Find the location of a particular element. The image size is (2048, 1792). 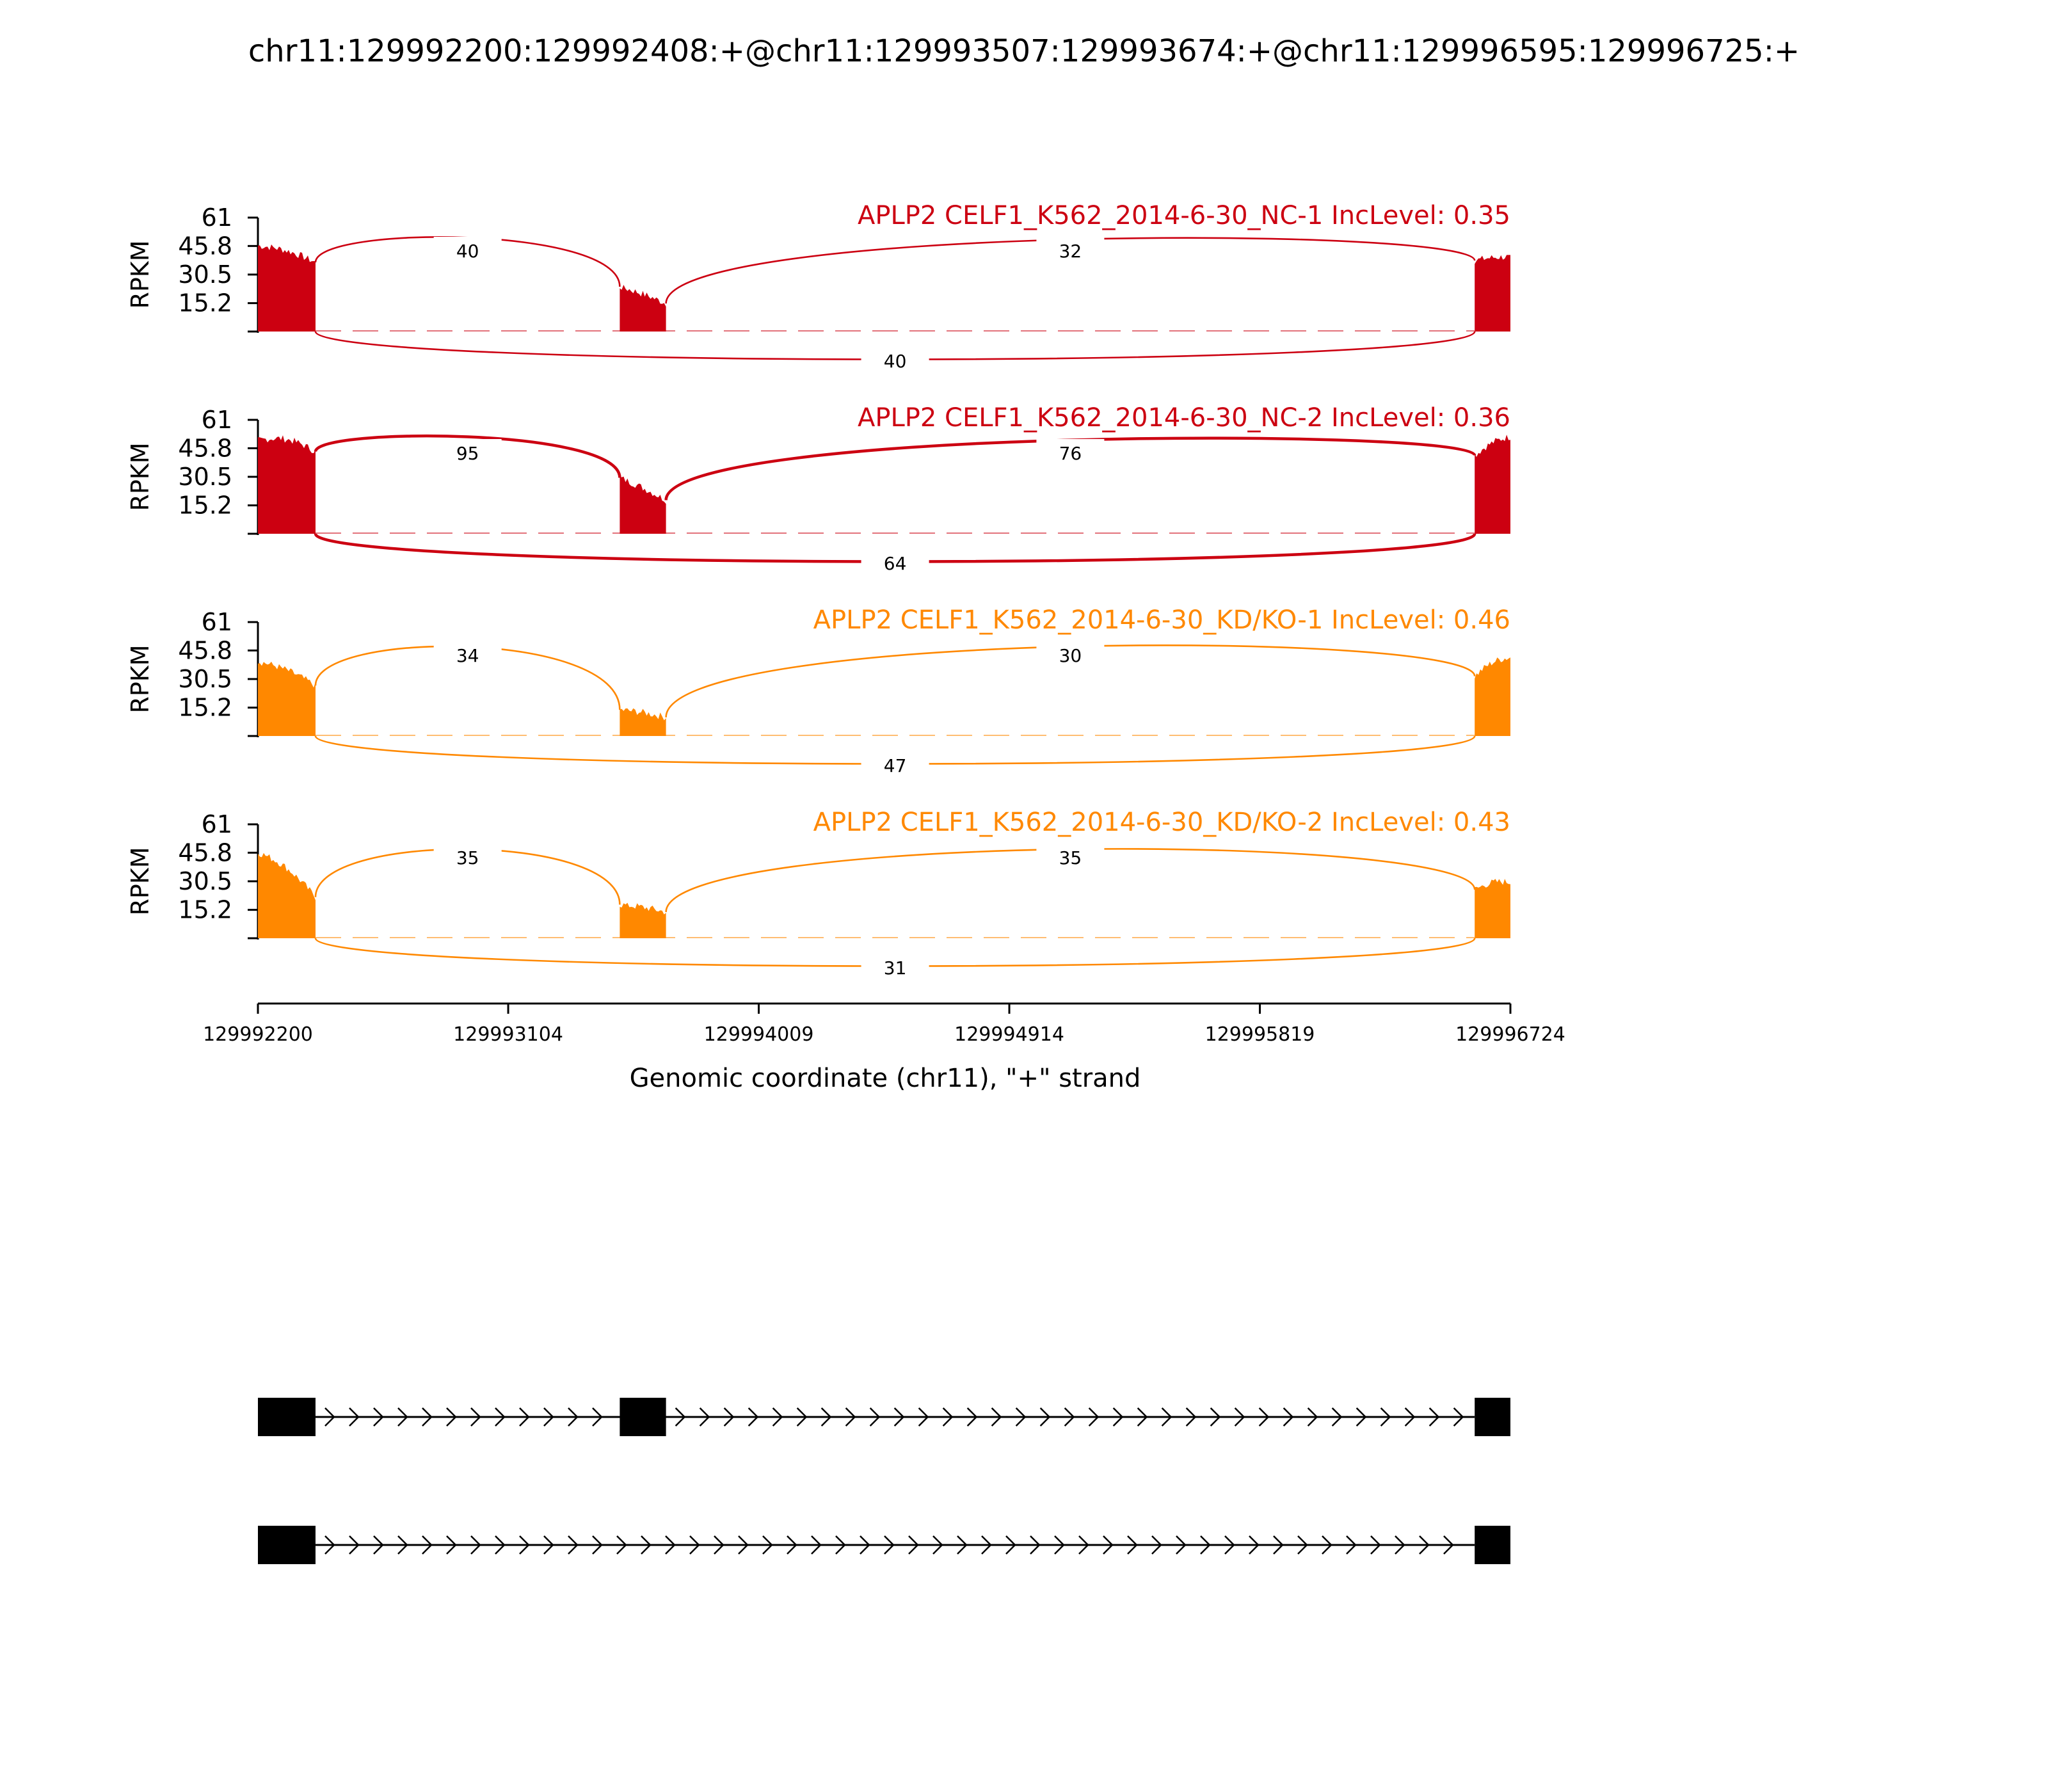

x-axis-label: Genomic coordinate (chr11), "+" strand is located at coordinates (885, 1078).